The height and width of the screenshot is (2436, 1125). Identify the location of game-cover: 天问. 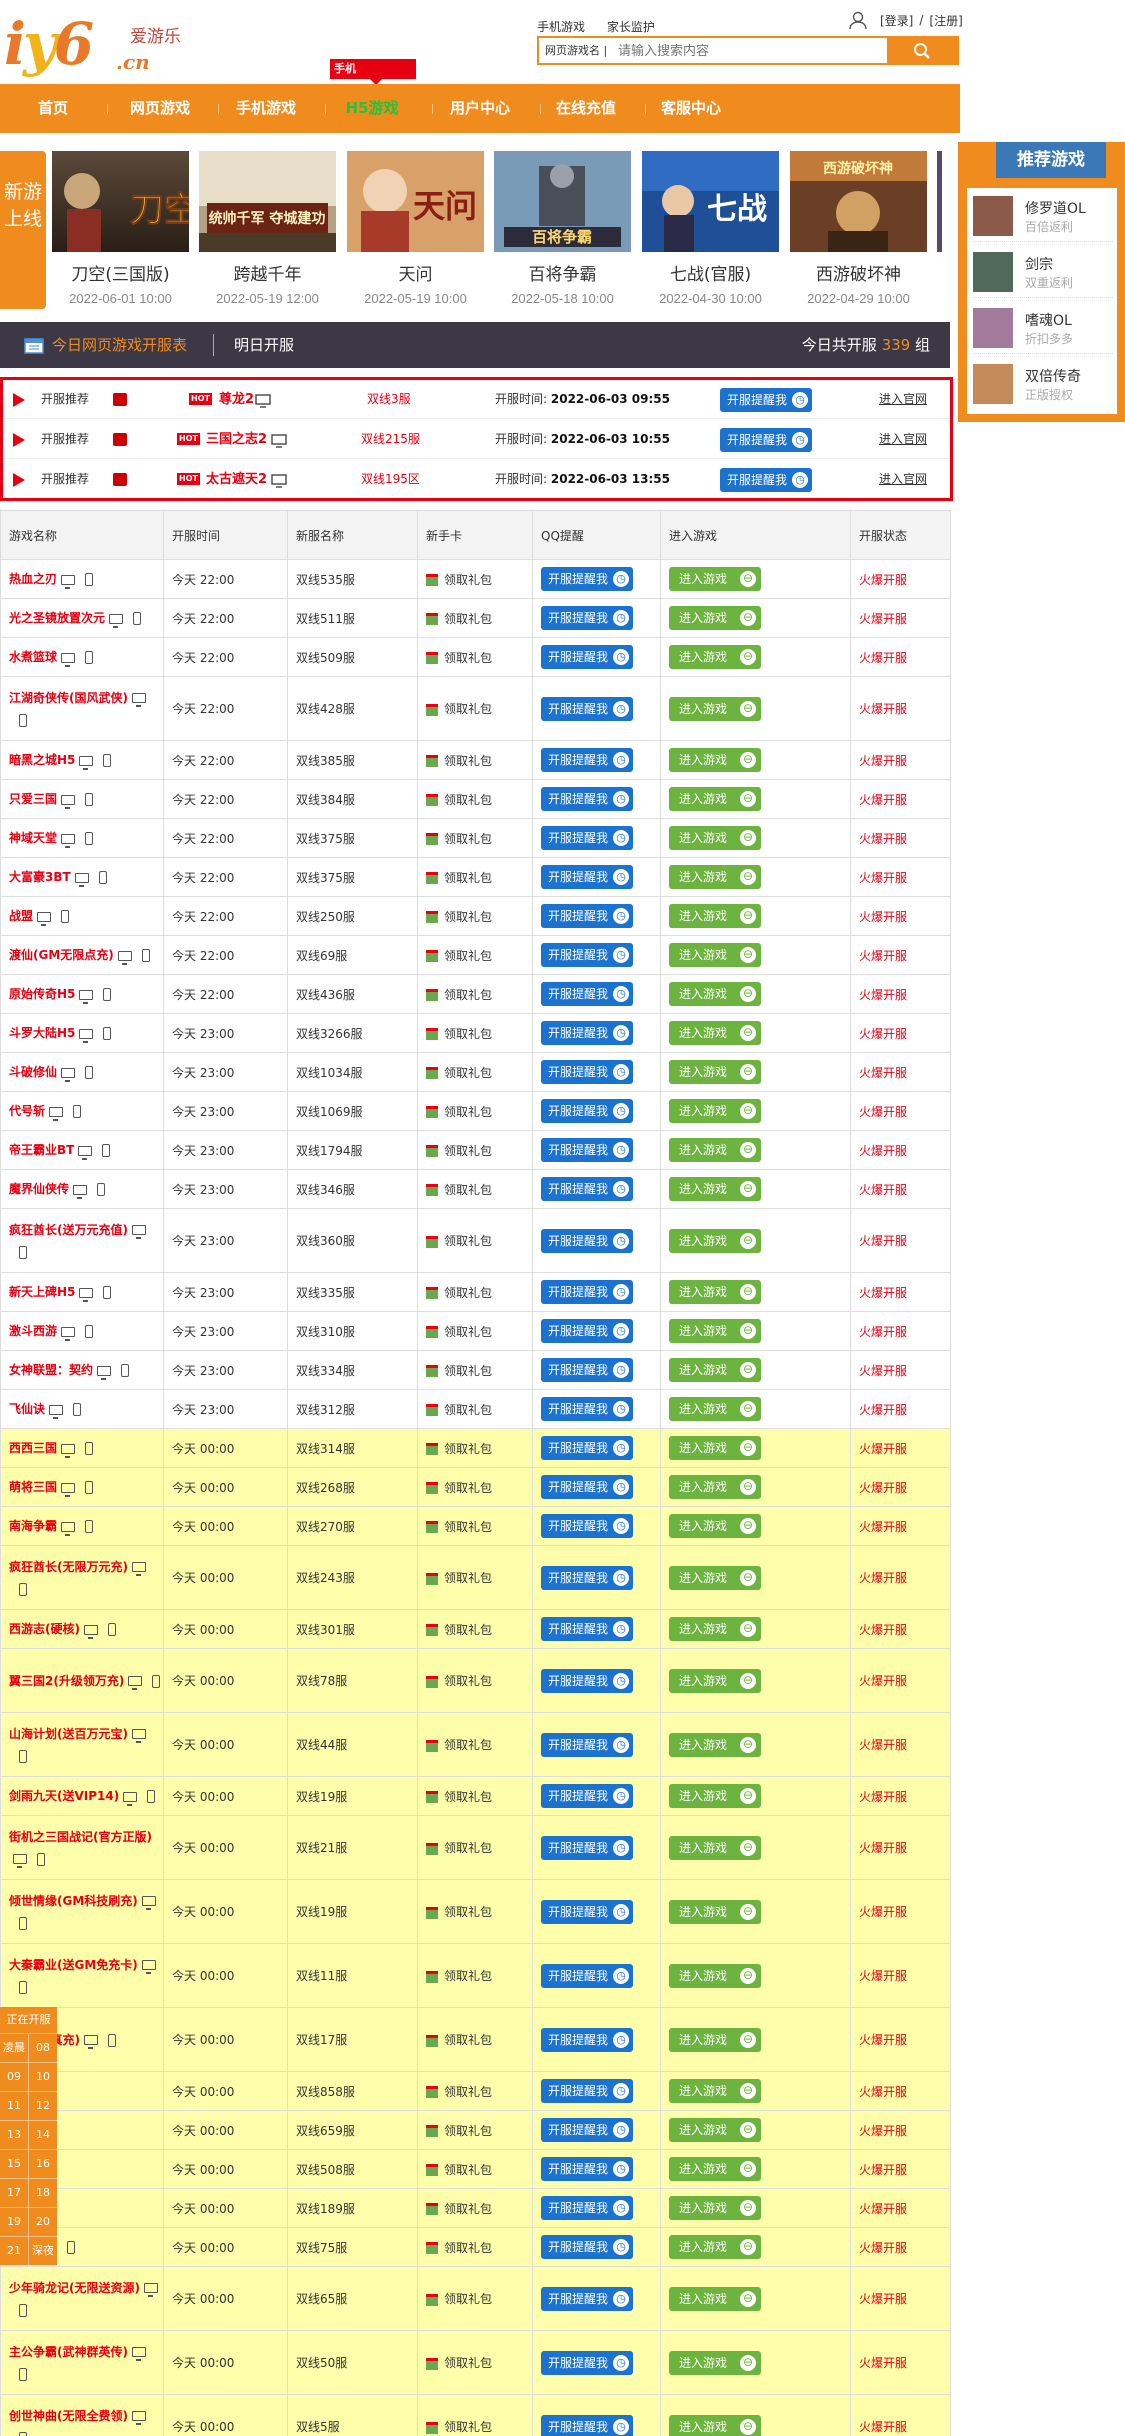
(415, 201).